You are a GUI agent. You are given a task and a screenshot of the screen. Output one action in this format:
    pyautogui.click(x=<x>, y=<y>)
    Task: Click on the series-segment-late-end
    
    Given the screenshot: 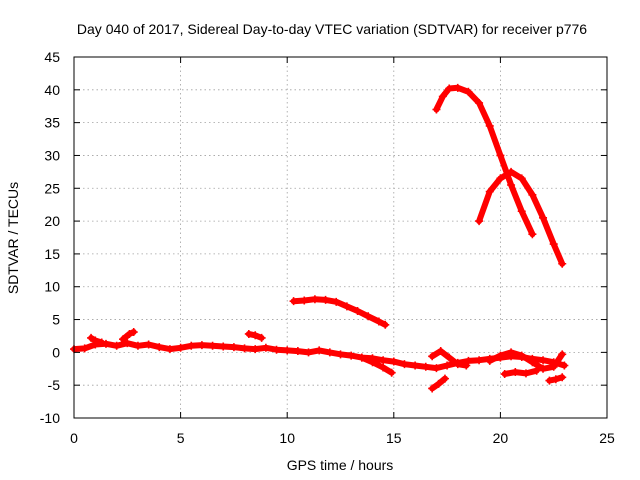 What is the action you would take?
    pyautogui.click(x=556, y=379)
    